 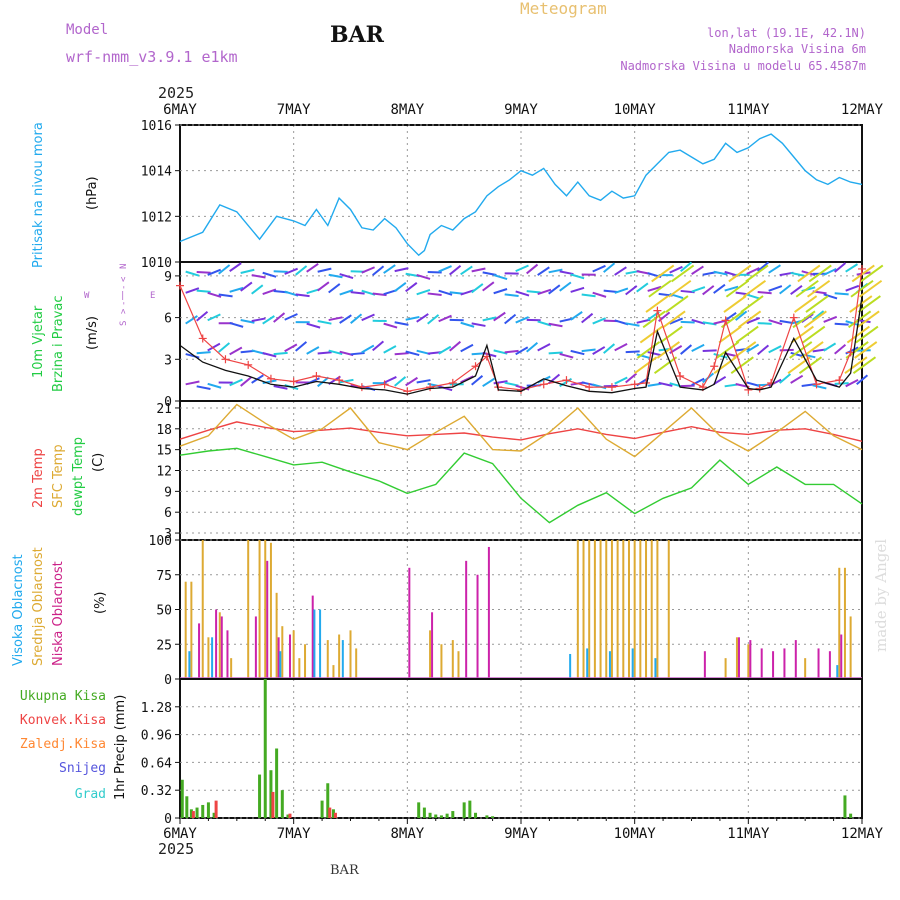 I want to click on y-tick-label-1-0: 0, so click(x=168, y=402).